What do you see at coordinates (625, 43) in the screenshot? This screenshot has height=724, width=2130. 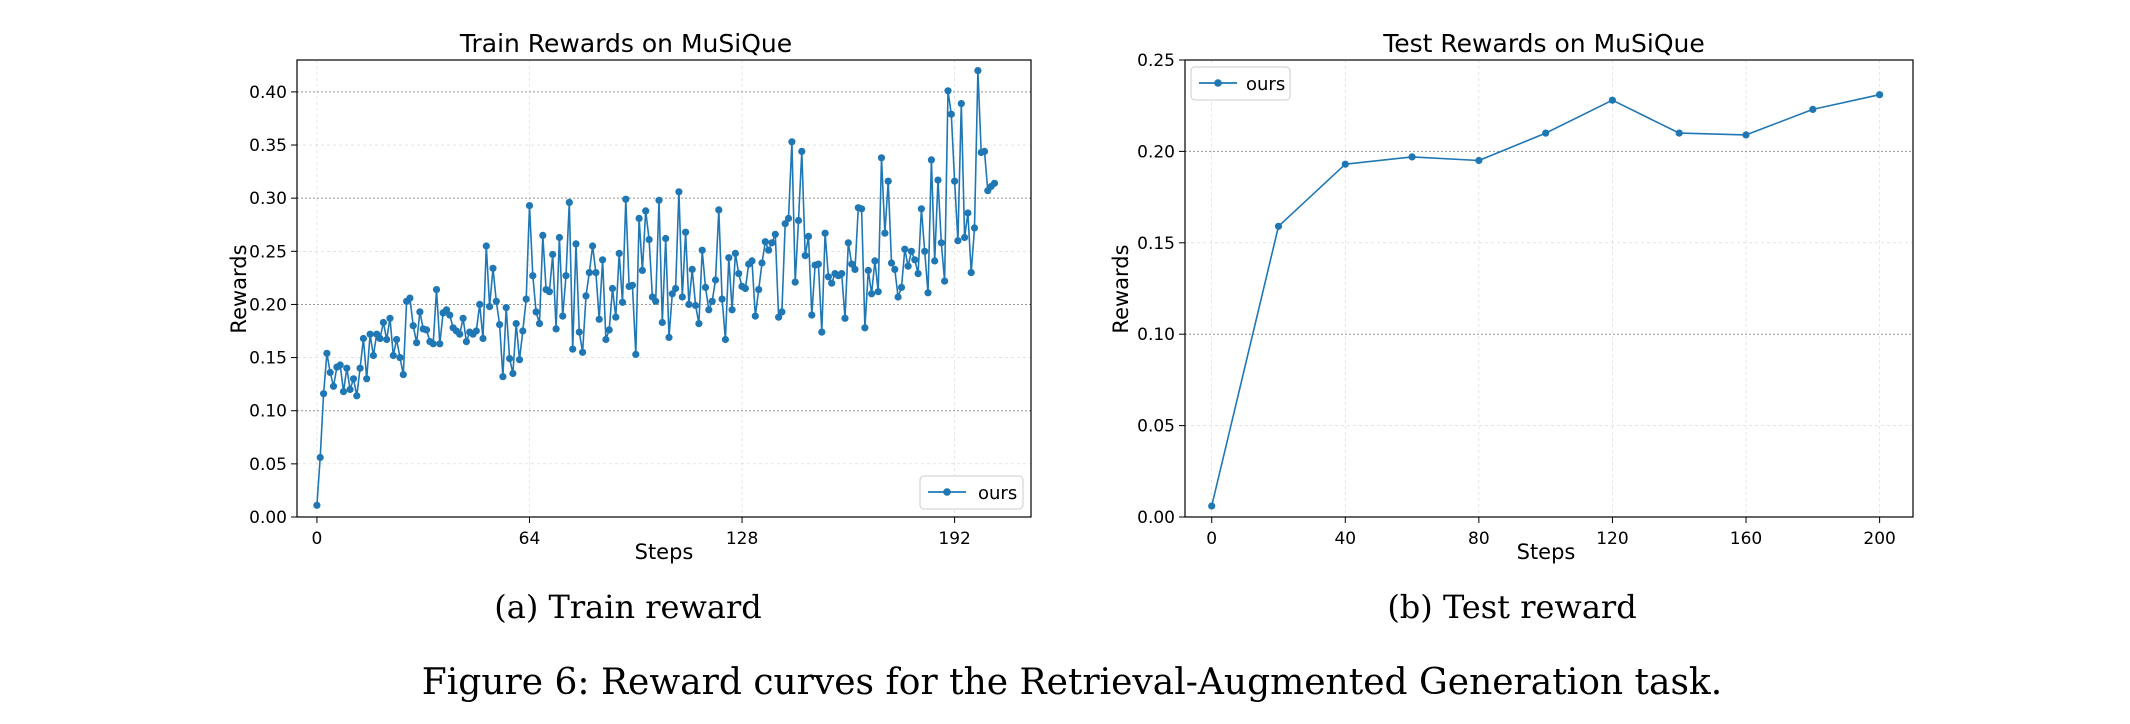 I see `chart-title: Train Rewards on MuSiQue` at bounding box center [625, 43].